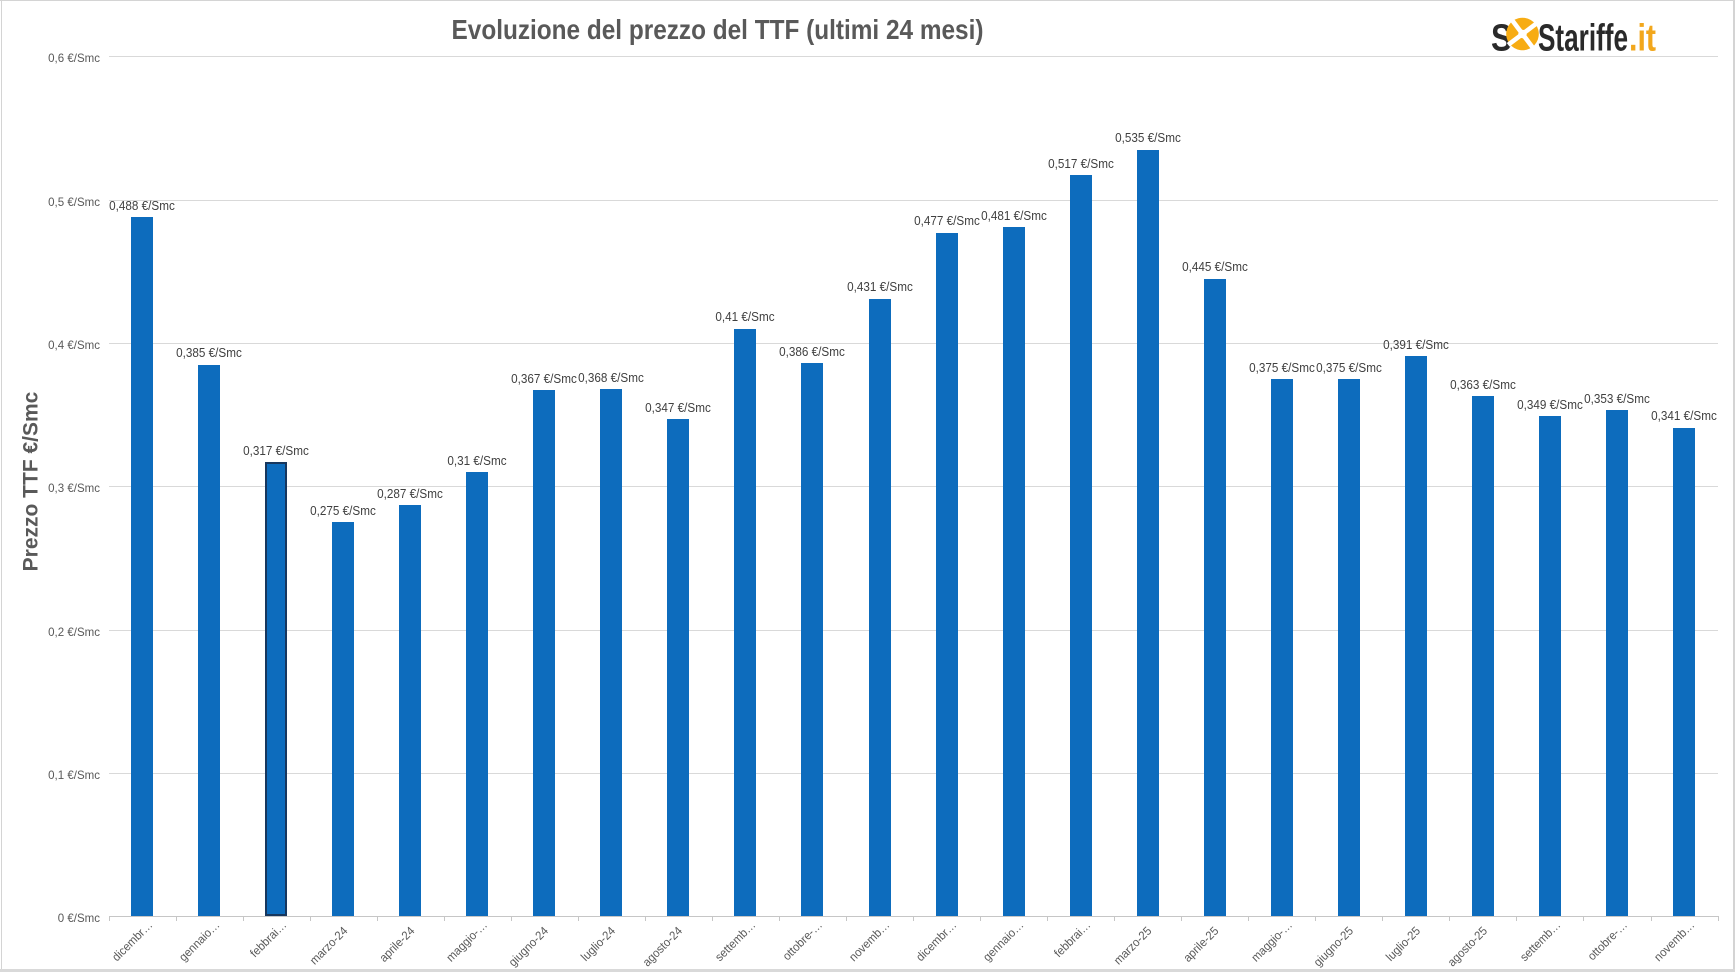  What do you see at coordinates (1642, 37) in the screenshot?
I see `svg-text: .it` at bounding box center [1642, 37].